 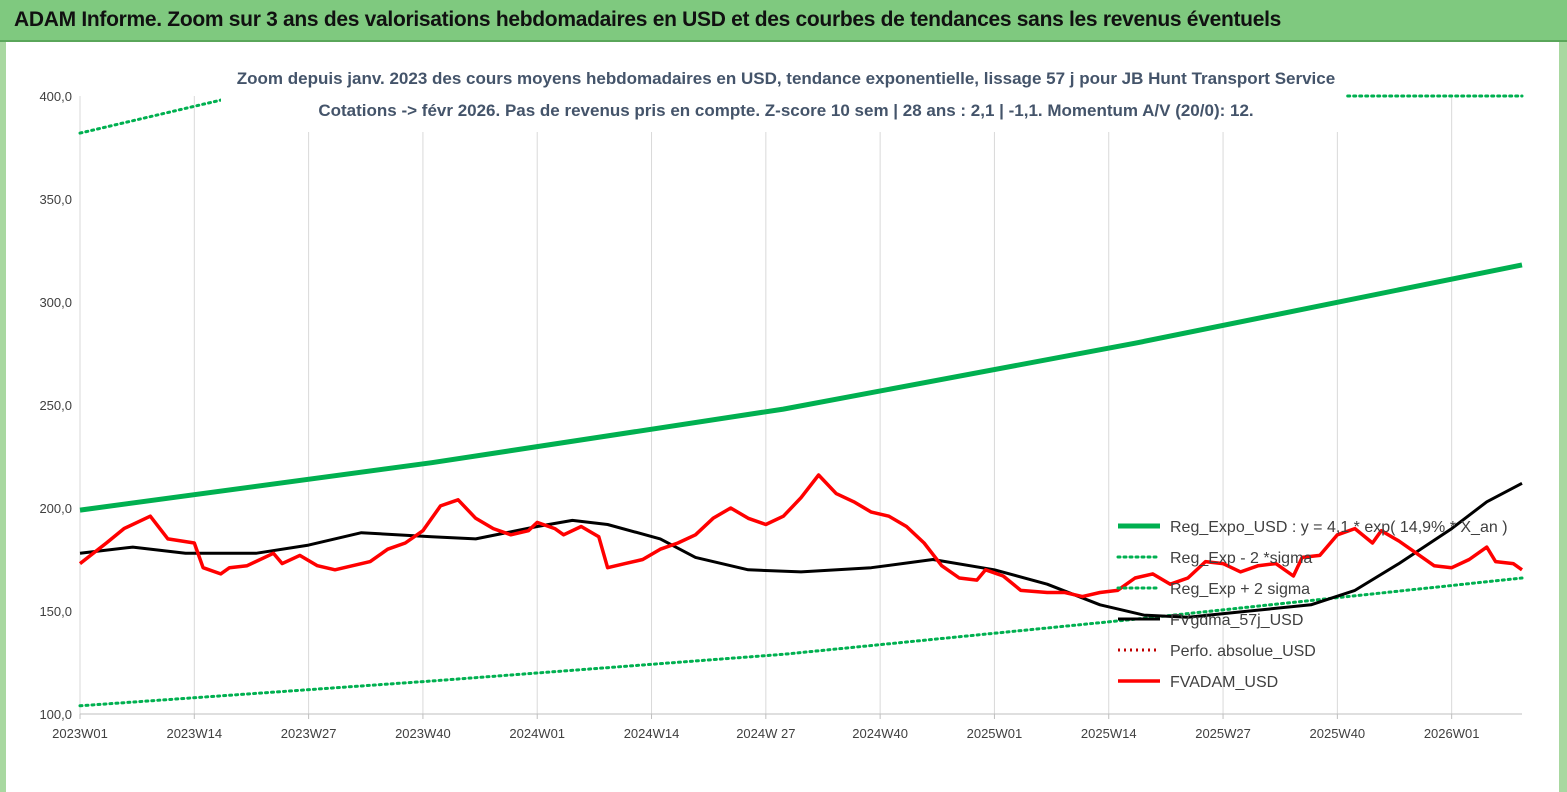 What do you see at coordinates (1224, 682) in the screenshot?
I see `legend-label-6: FVADAM_USD` at bounding box center [1224, 682].